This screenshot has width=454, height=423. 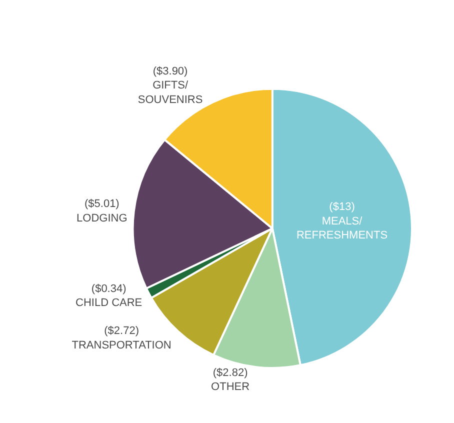 What do you see at coordinates (170, 71) in the screenshot?
I see `data-label: ($3.90)` at bounding box center [170, 71].